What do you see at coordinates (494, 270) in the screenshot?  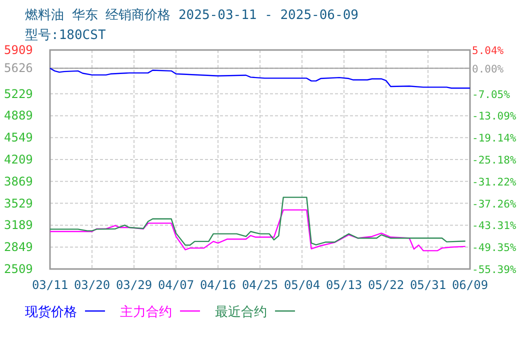 I see `y2-tick-label: -55.39%` at bounding box center [494, 270].